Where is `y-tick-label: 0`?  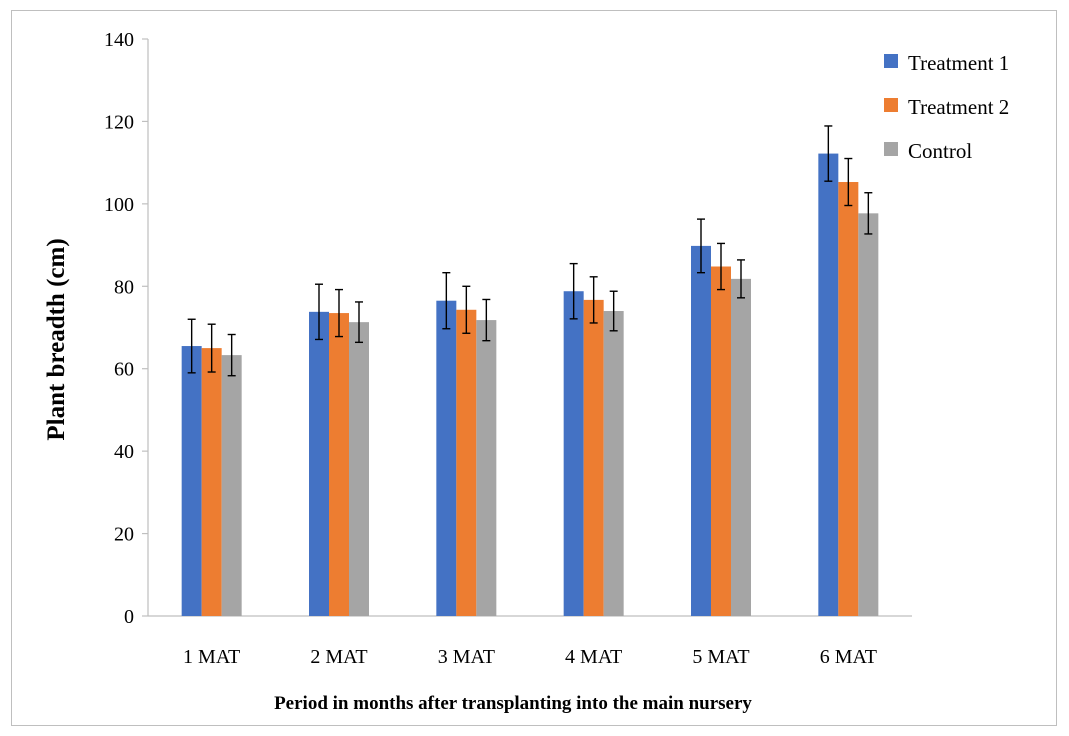 y-tick-label: 0 is located at coordinates (129, 617).